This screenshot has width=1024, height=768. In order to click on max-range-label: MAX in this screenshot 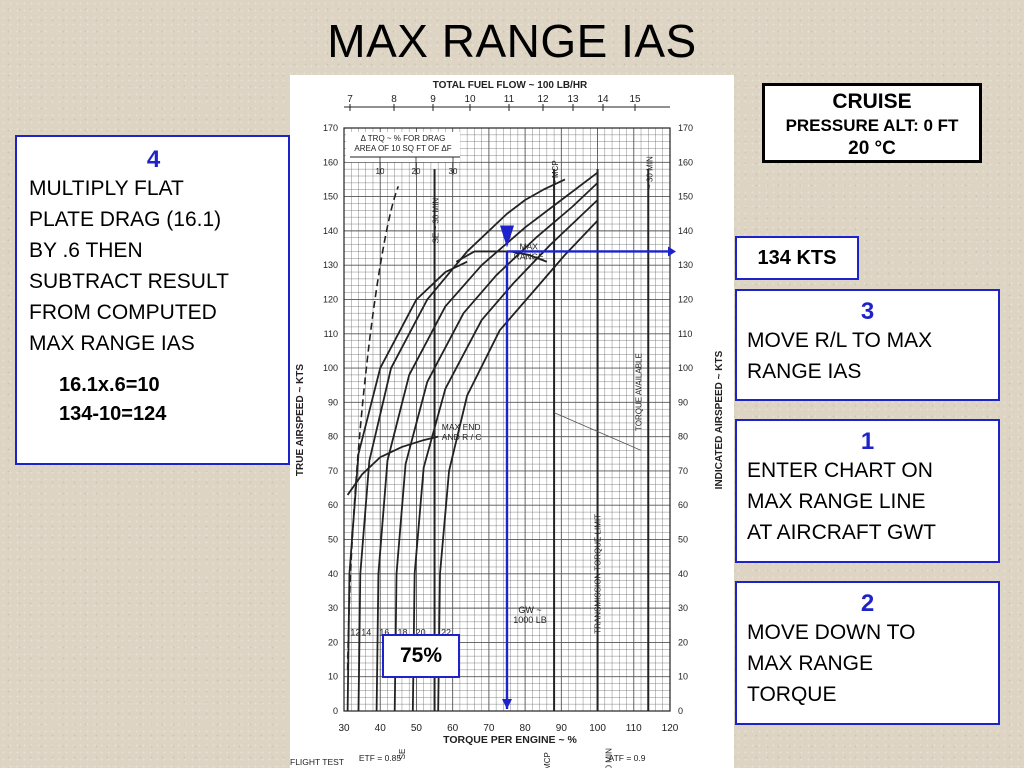, I will do `click(529, 246)`.